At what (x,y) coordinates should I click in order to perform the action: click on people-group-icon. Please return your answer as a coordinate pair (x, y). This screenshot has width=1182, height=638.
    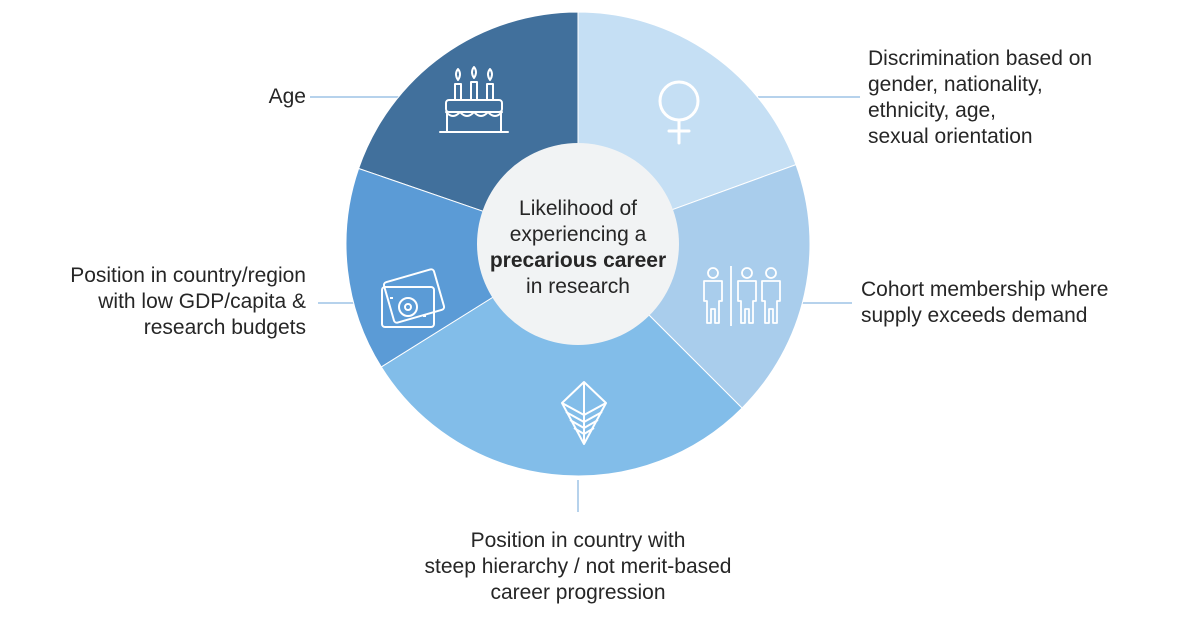
    Looking at the image, I should click on (742, 296).